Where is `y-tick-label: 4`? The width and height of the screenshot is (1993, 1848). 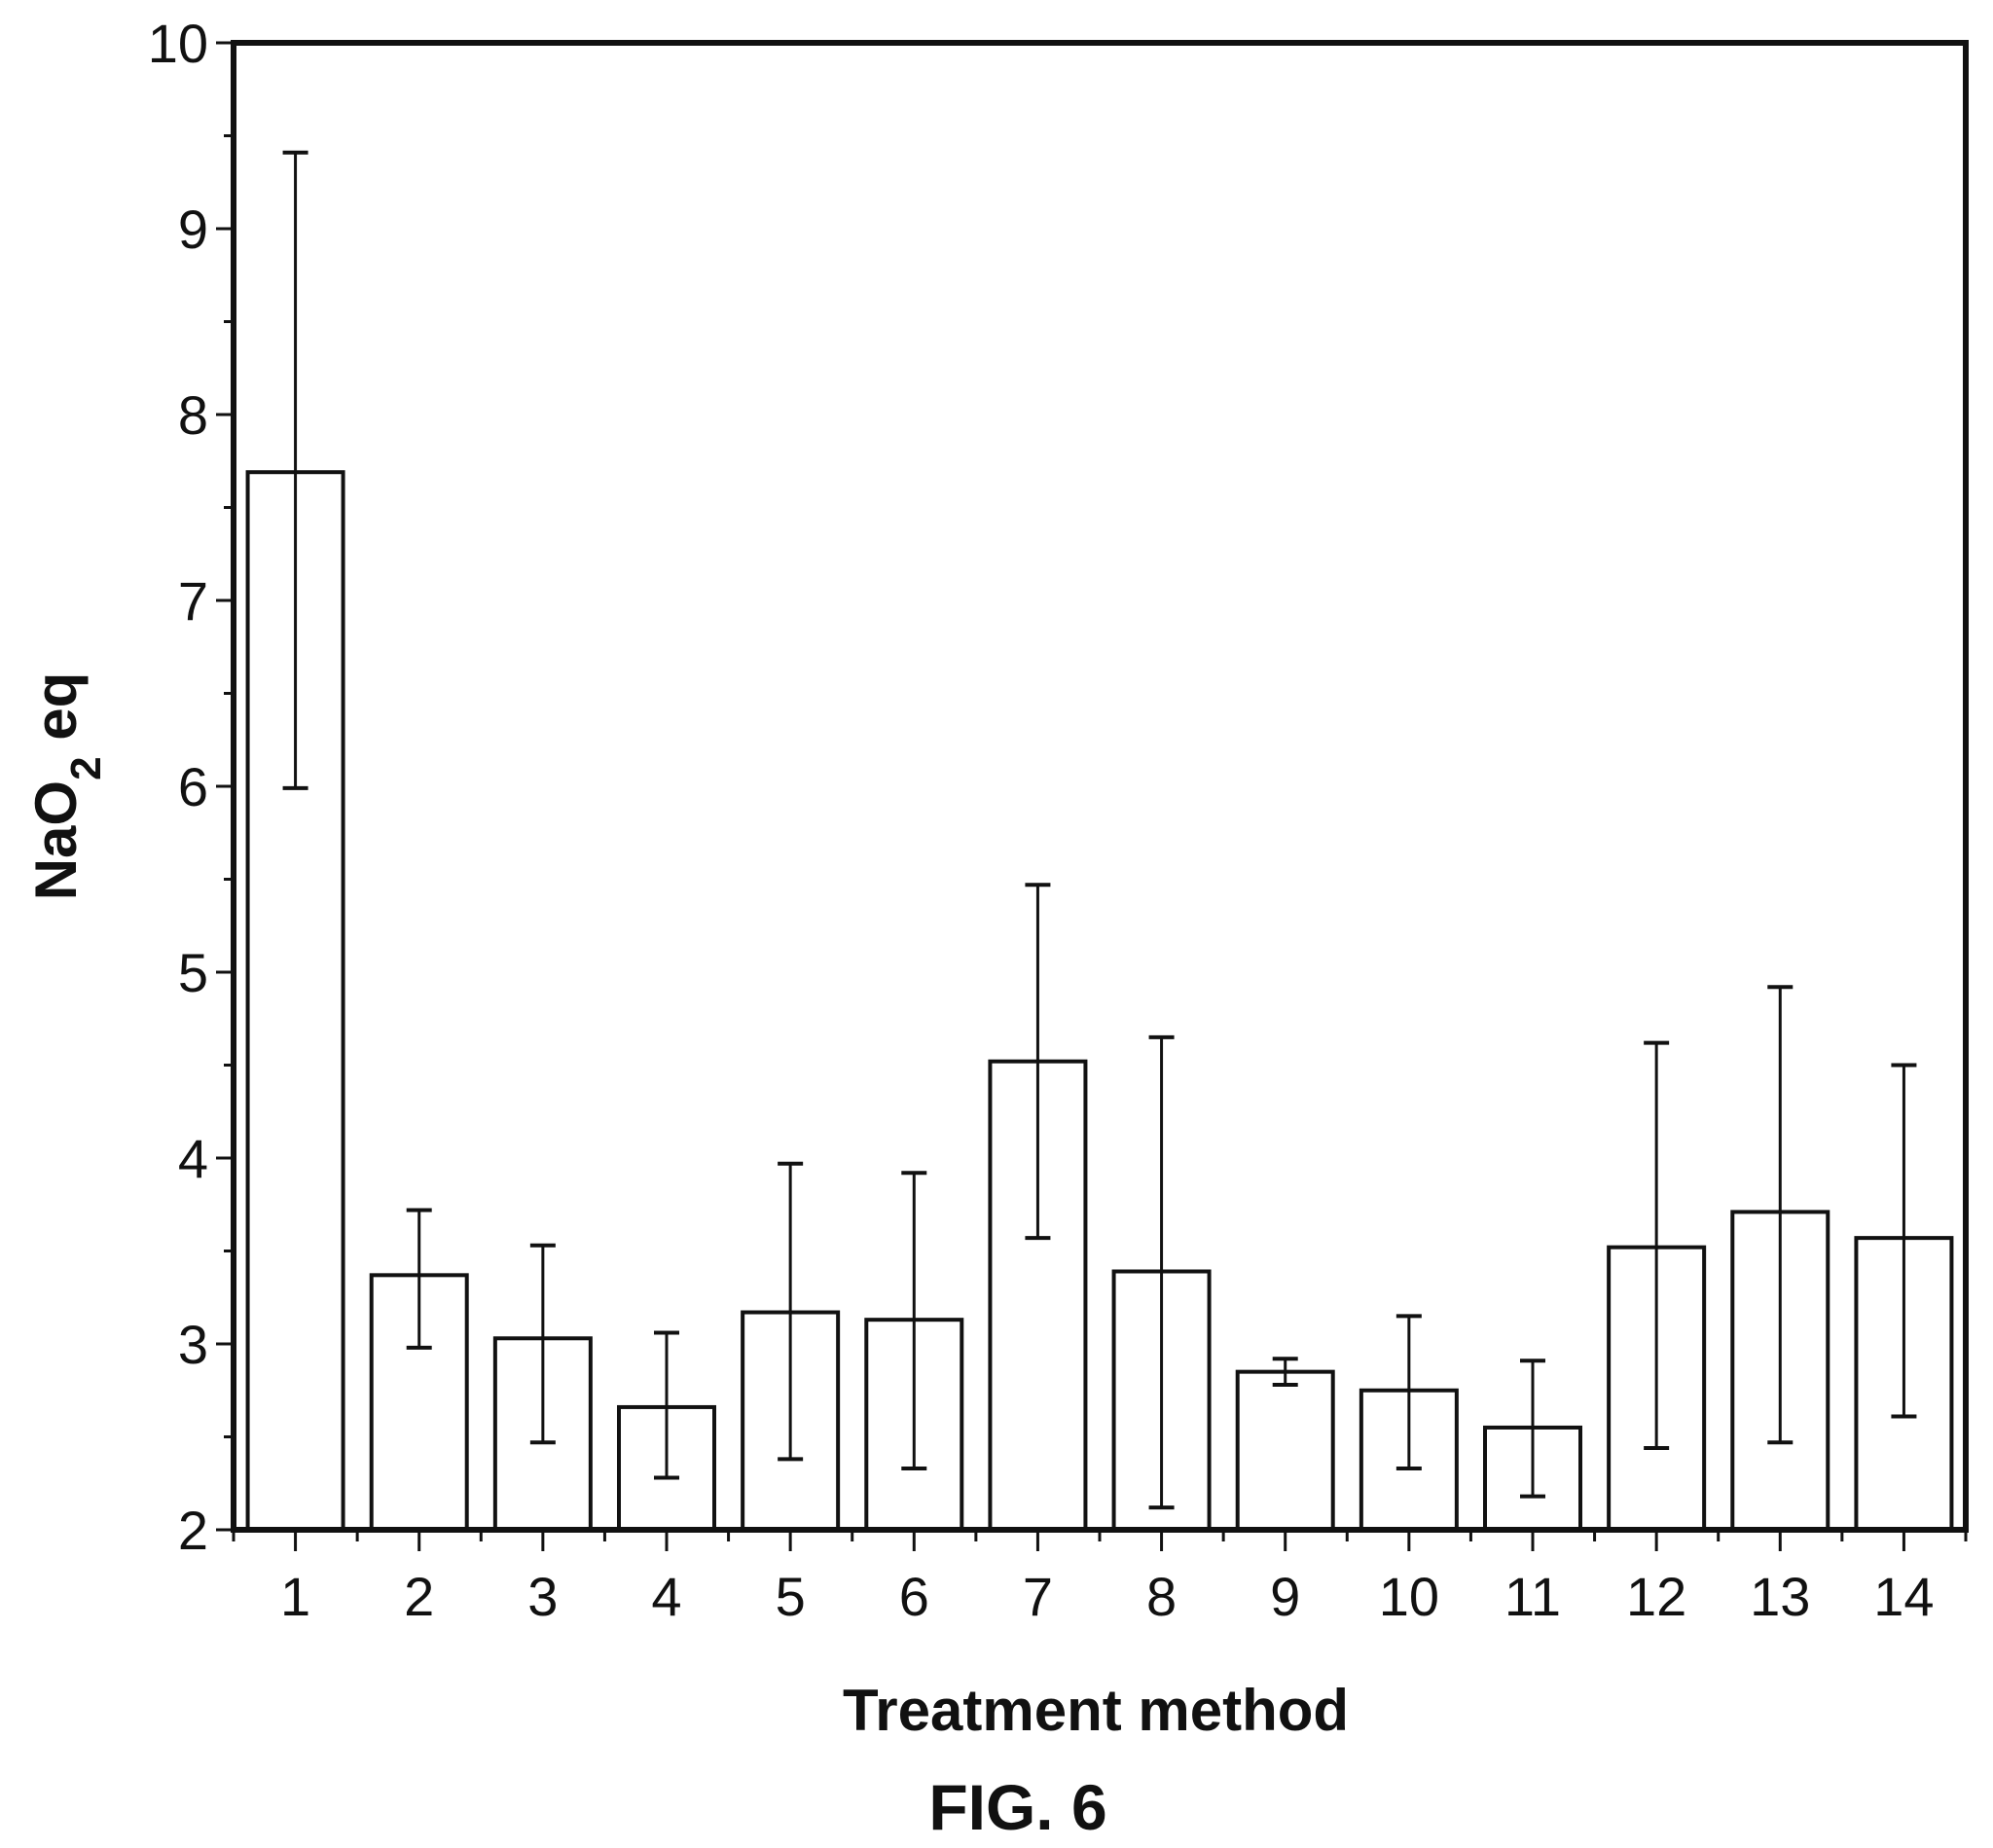 y-tick-label: 4 is located at coordinates (193, 1158).